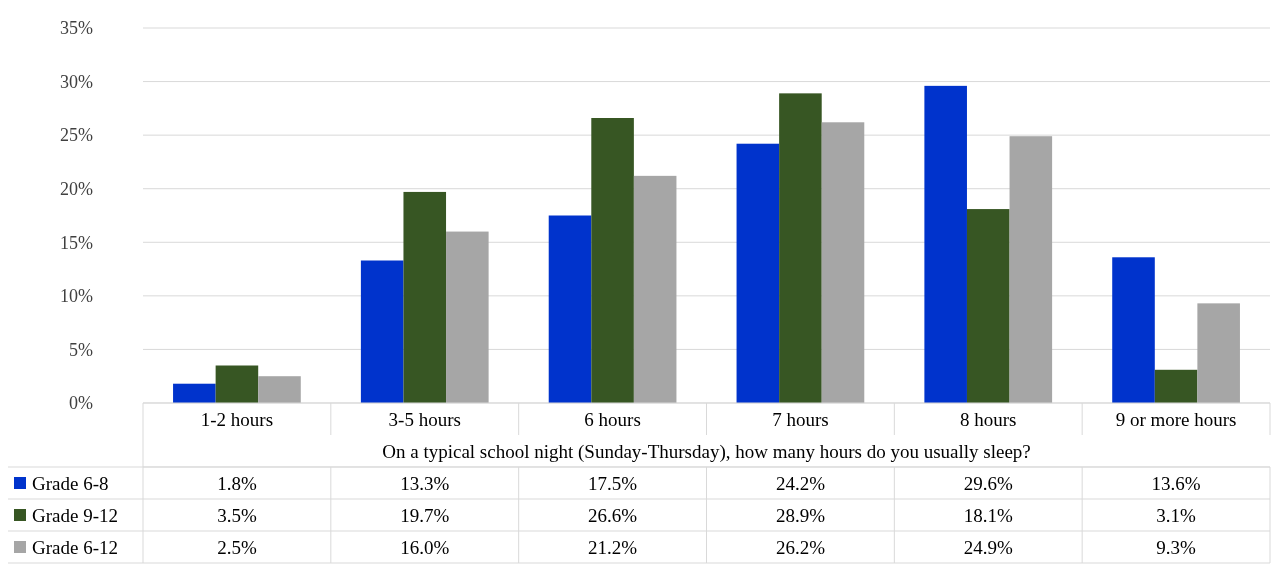 The image size is (1282, 576). I want to click on data-label: 26.6%, so click(613, 515).